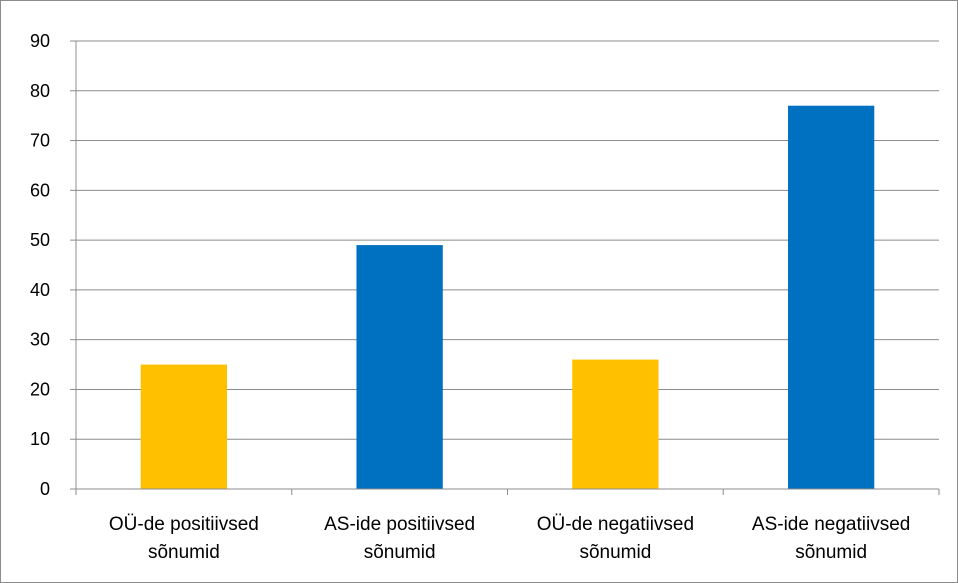 Image resolution: width=958 pixels, height=583 pixels. Describe the element at coordinates (45, 489) in the screenshot. I see `y-tick-label: 0` at that location.